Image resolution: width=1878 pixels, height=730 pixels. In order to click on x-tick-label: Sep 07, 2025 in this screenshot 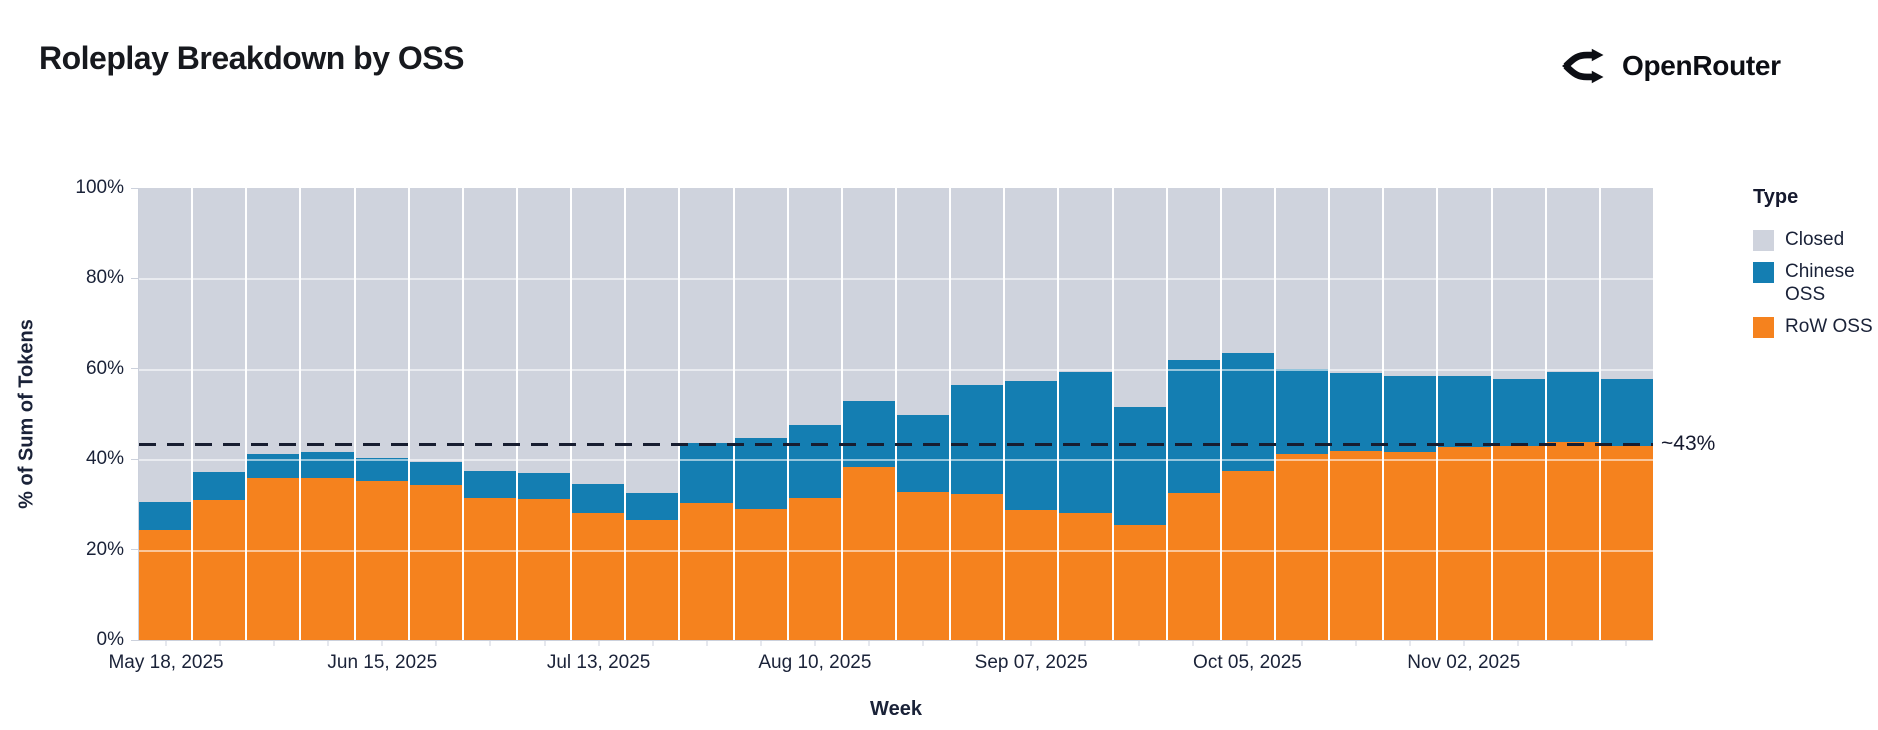, I will do `click(1031, 662)`.